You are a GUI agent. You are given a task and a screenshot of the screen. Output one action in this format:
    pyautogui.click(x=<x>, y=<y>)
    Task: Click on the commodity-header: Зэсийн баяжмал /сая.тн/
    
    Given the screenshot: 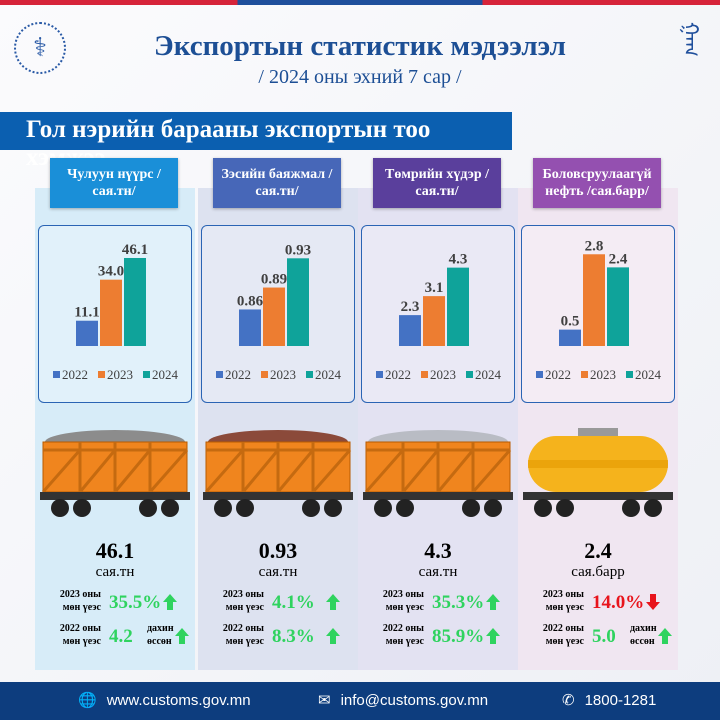 What is the action you would take?
    pyautogui.click(x=277, y=183)
    